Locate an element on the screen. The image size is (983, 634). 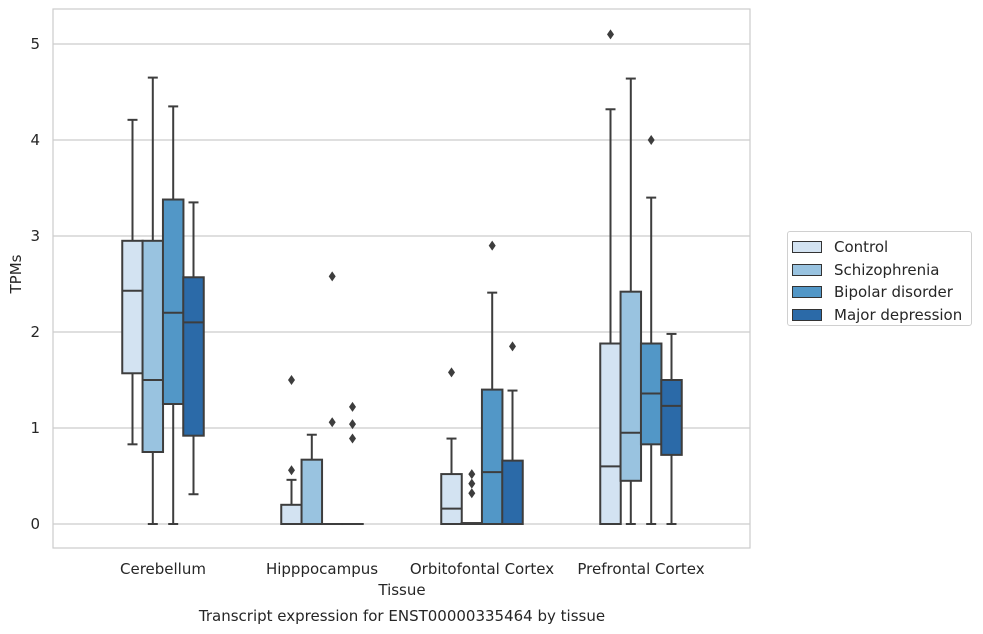
x-axis-label: Tissue is located at coordinates (401, 590).